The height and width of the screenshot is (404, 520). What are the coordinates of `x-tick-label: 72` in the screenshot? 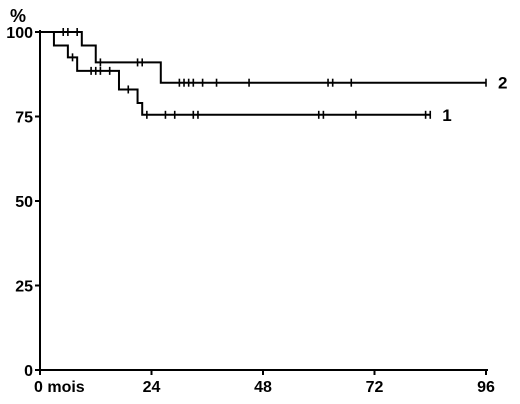 It's located at (375, 387).